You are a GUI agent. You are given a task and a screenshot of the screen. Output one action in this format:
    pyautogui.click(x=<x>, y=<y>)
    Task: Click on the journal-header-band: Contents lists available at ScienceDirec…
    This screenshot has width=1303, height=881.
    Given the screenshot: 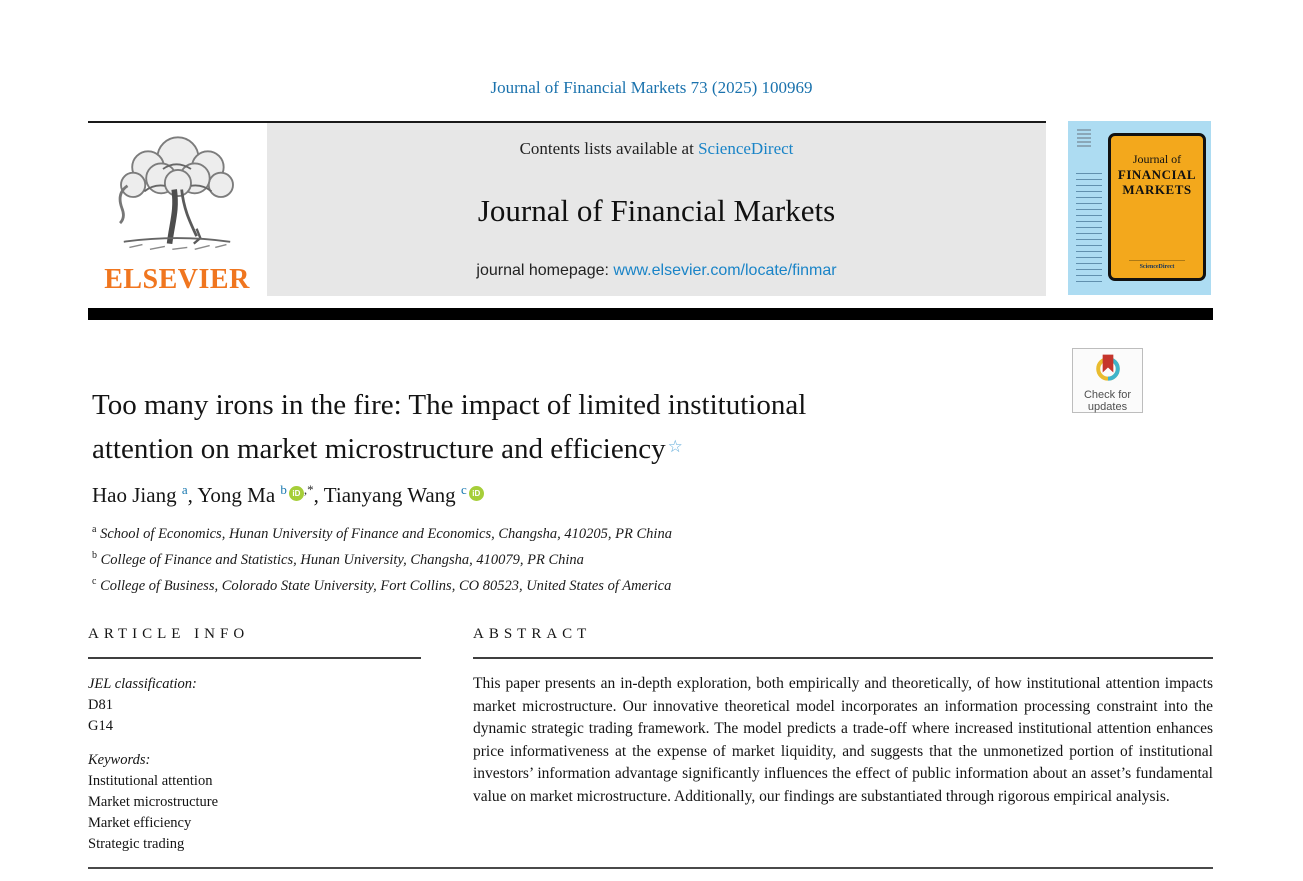 What is the action you would take?
    pyautogui.click(x=656, y=209)
    